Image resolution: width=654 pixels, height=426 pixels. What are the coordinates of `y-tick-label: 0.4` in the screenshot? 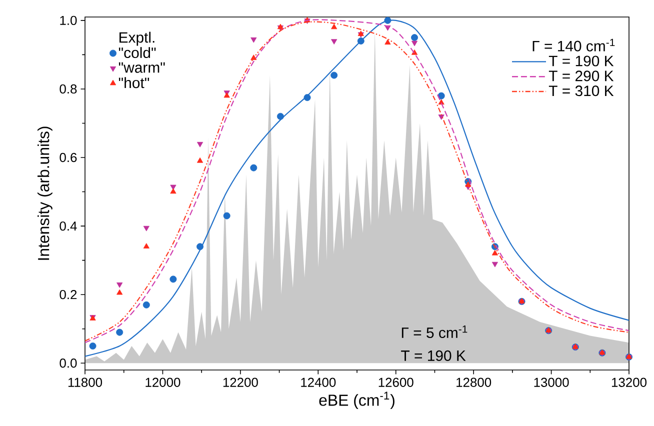 It's located at (68, 226).